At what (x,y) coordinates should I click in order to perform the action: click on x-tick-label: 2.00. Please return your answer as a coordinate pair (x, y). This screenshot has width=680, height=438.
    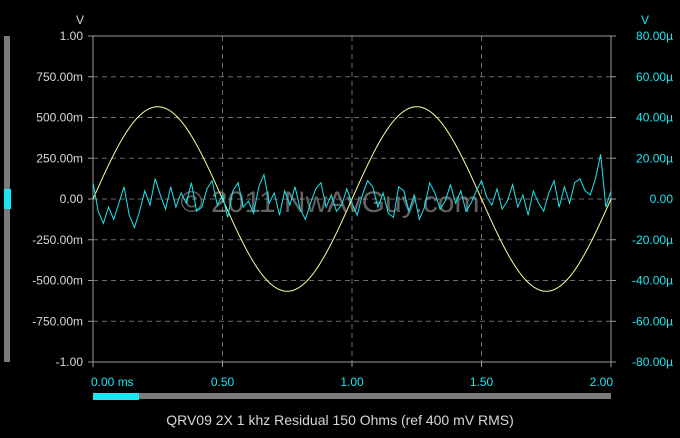
    Looking at the image, I should click on (602, 382).